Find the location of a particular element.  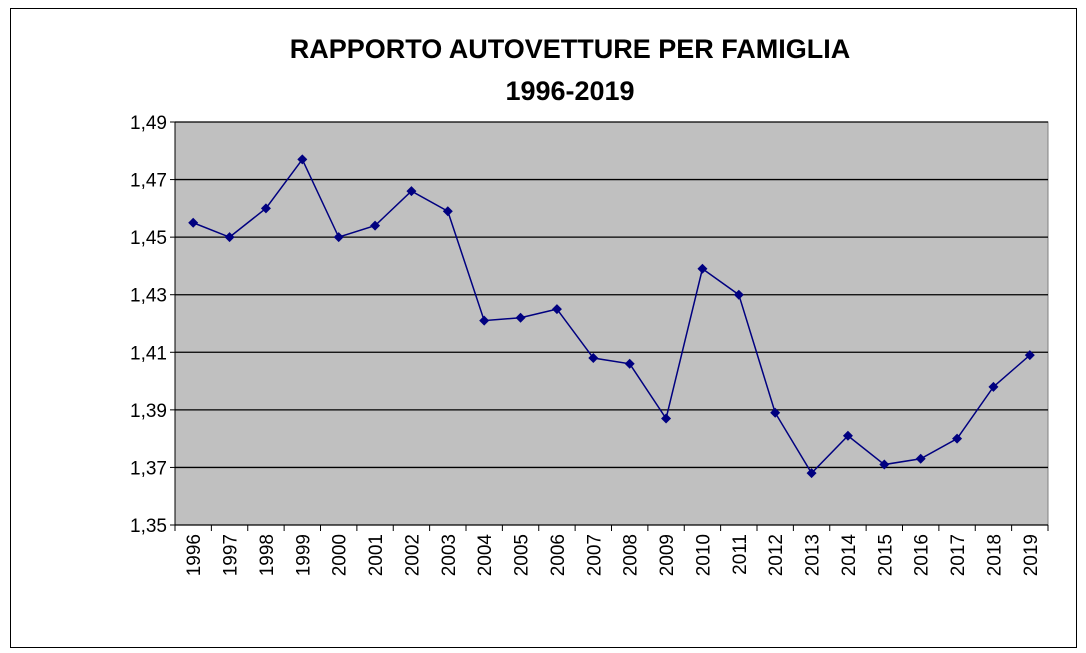

y-tick-label: 1,41 is located at coordinates (148, 353).